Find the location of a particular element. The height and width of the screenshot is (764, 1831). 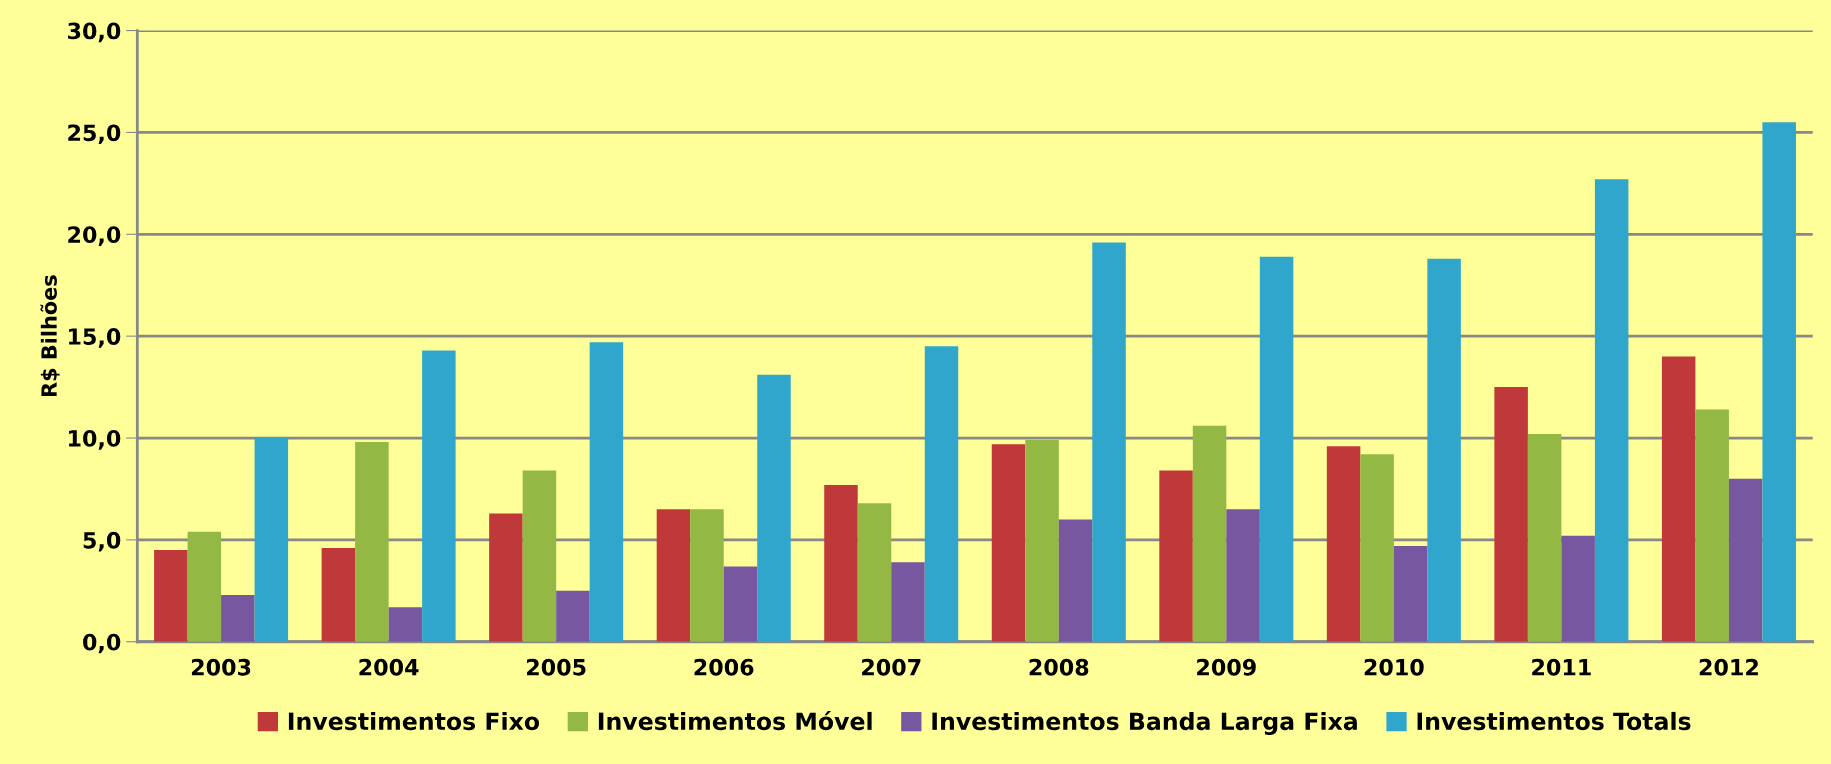

y-tick-label: 15,0 is located at coordinates (95, 338).